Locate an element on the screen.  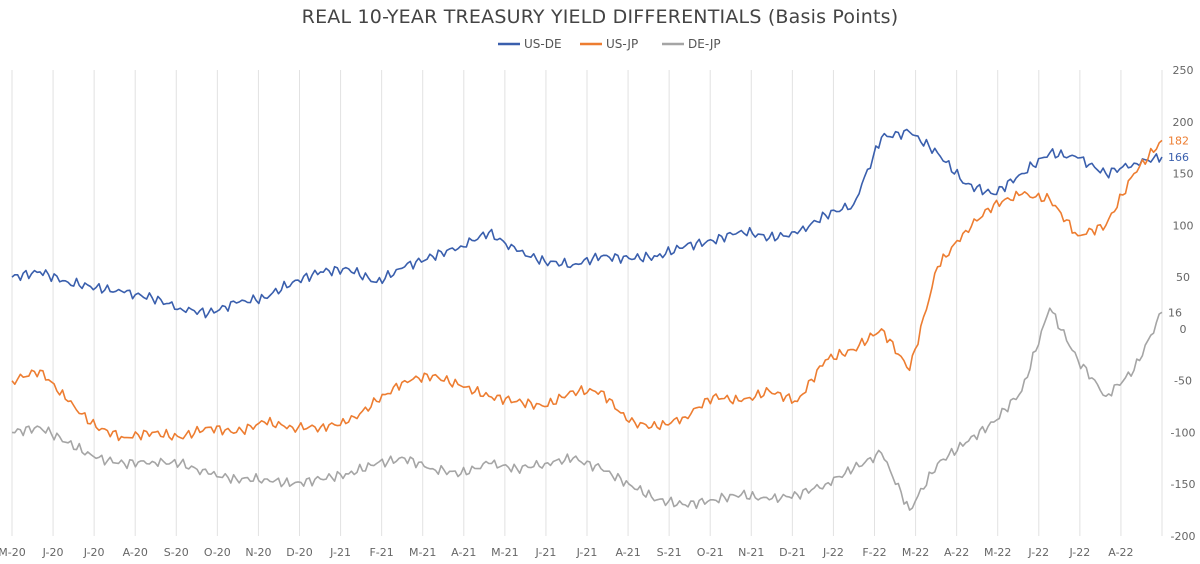
legend-item: US-DE is located at coordinates (530, 44).